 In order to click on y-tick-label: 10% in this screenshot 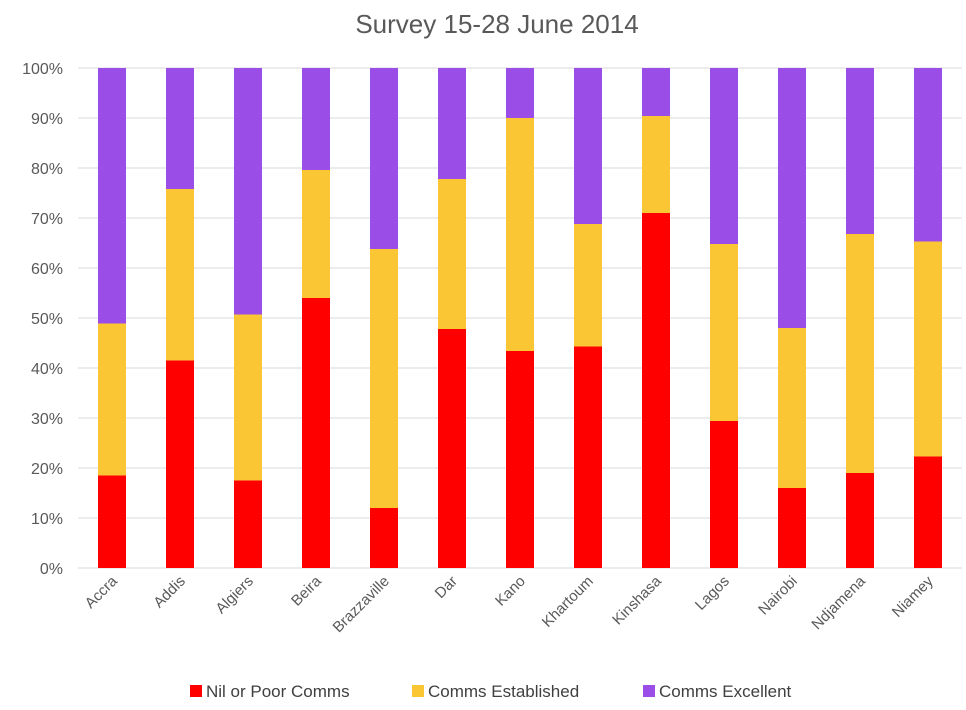, I will do `click(47, 519)`.